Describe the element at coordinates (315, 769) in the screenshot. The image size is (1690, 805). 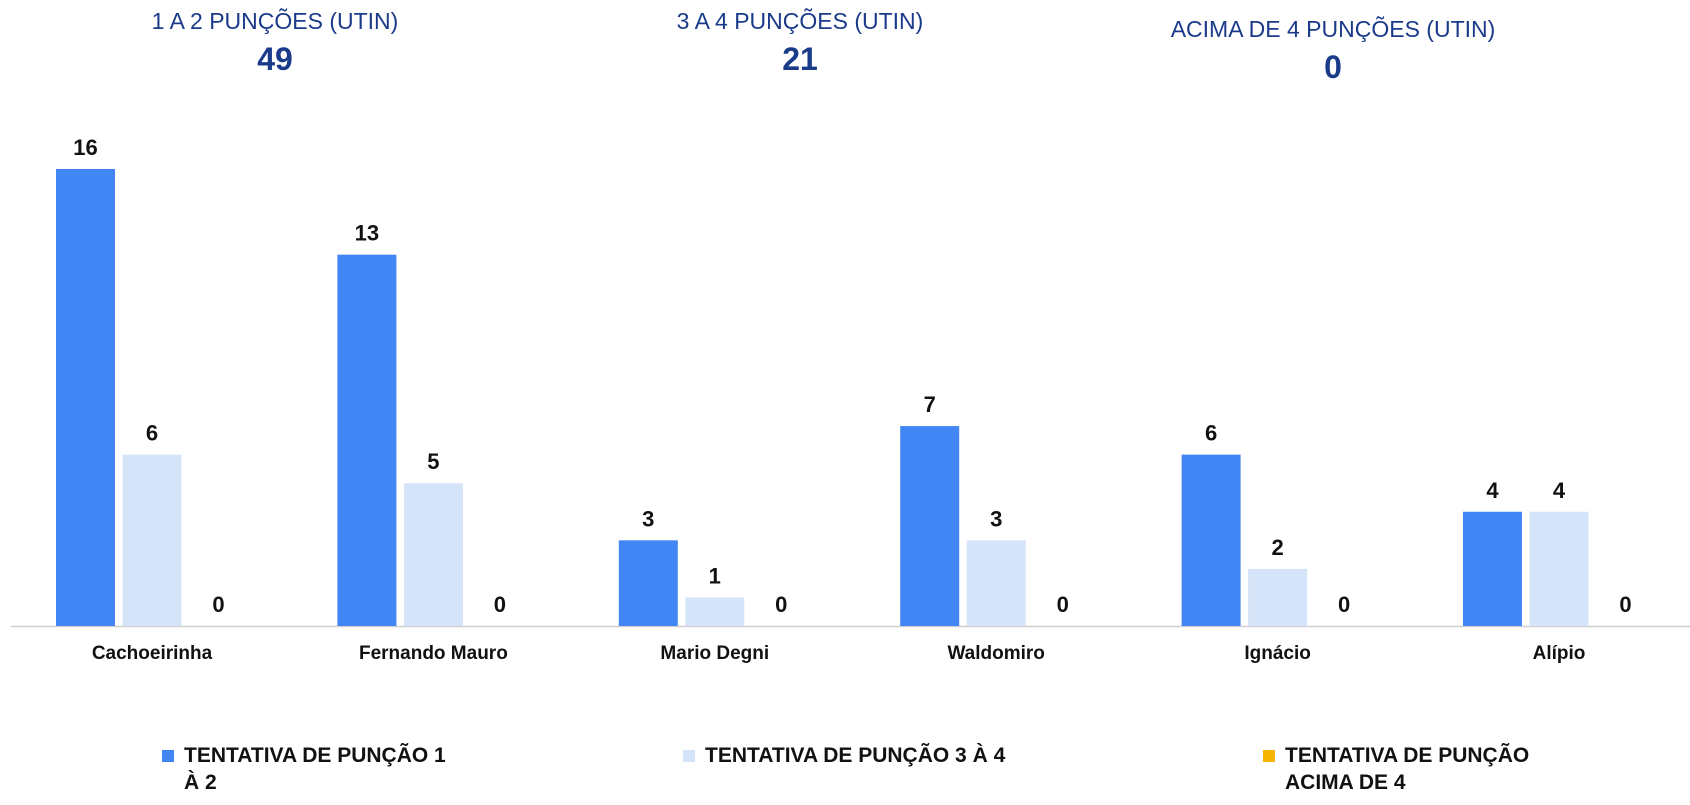
I see `legend-label: TENTATIVA DE PUNÇÃO 1 À 2` at that location.